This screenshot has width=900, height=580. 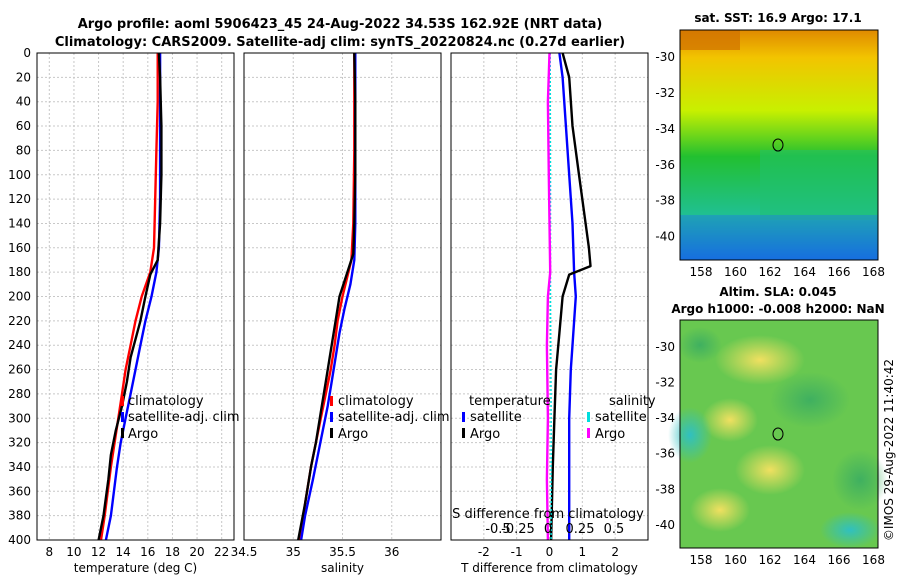 I want to click on depth-tick-label: 200, so click(x=19, y=297).